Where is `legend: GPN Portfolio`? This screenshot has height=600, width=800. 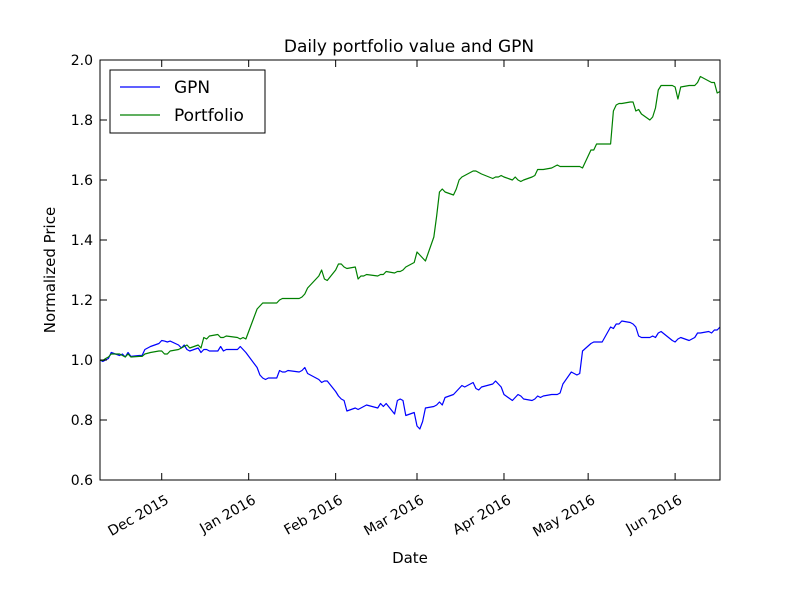 legend: GPN Portfolio is located at coordinates (187, 101).